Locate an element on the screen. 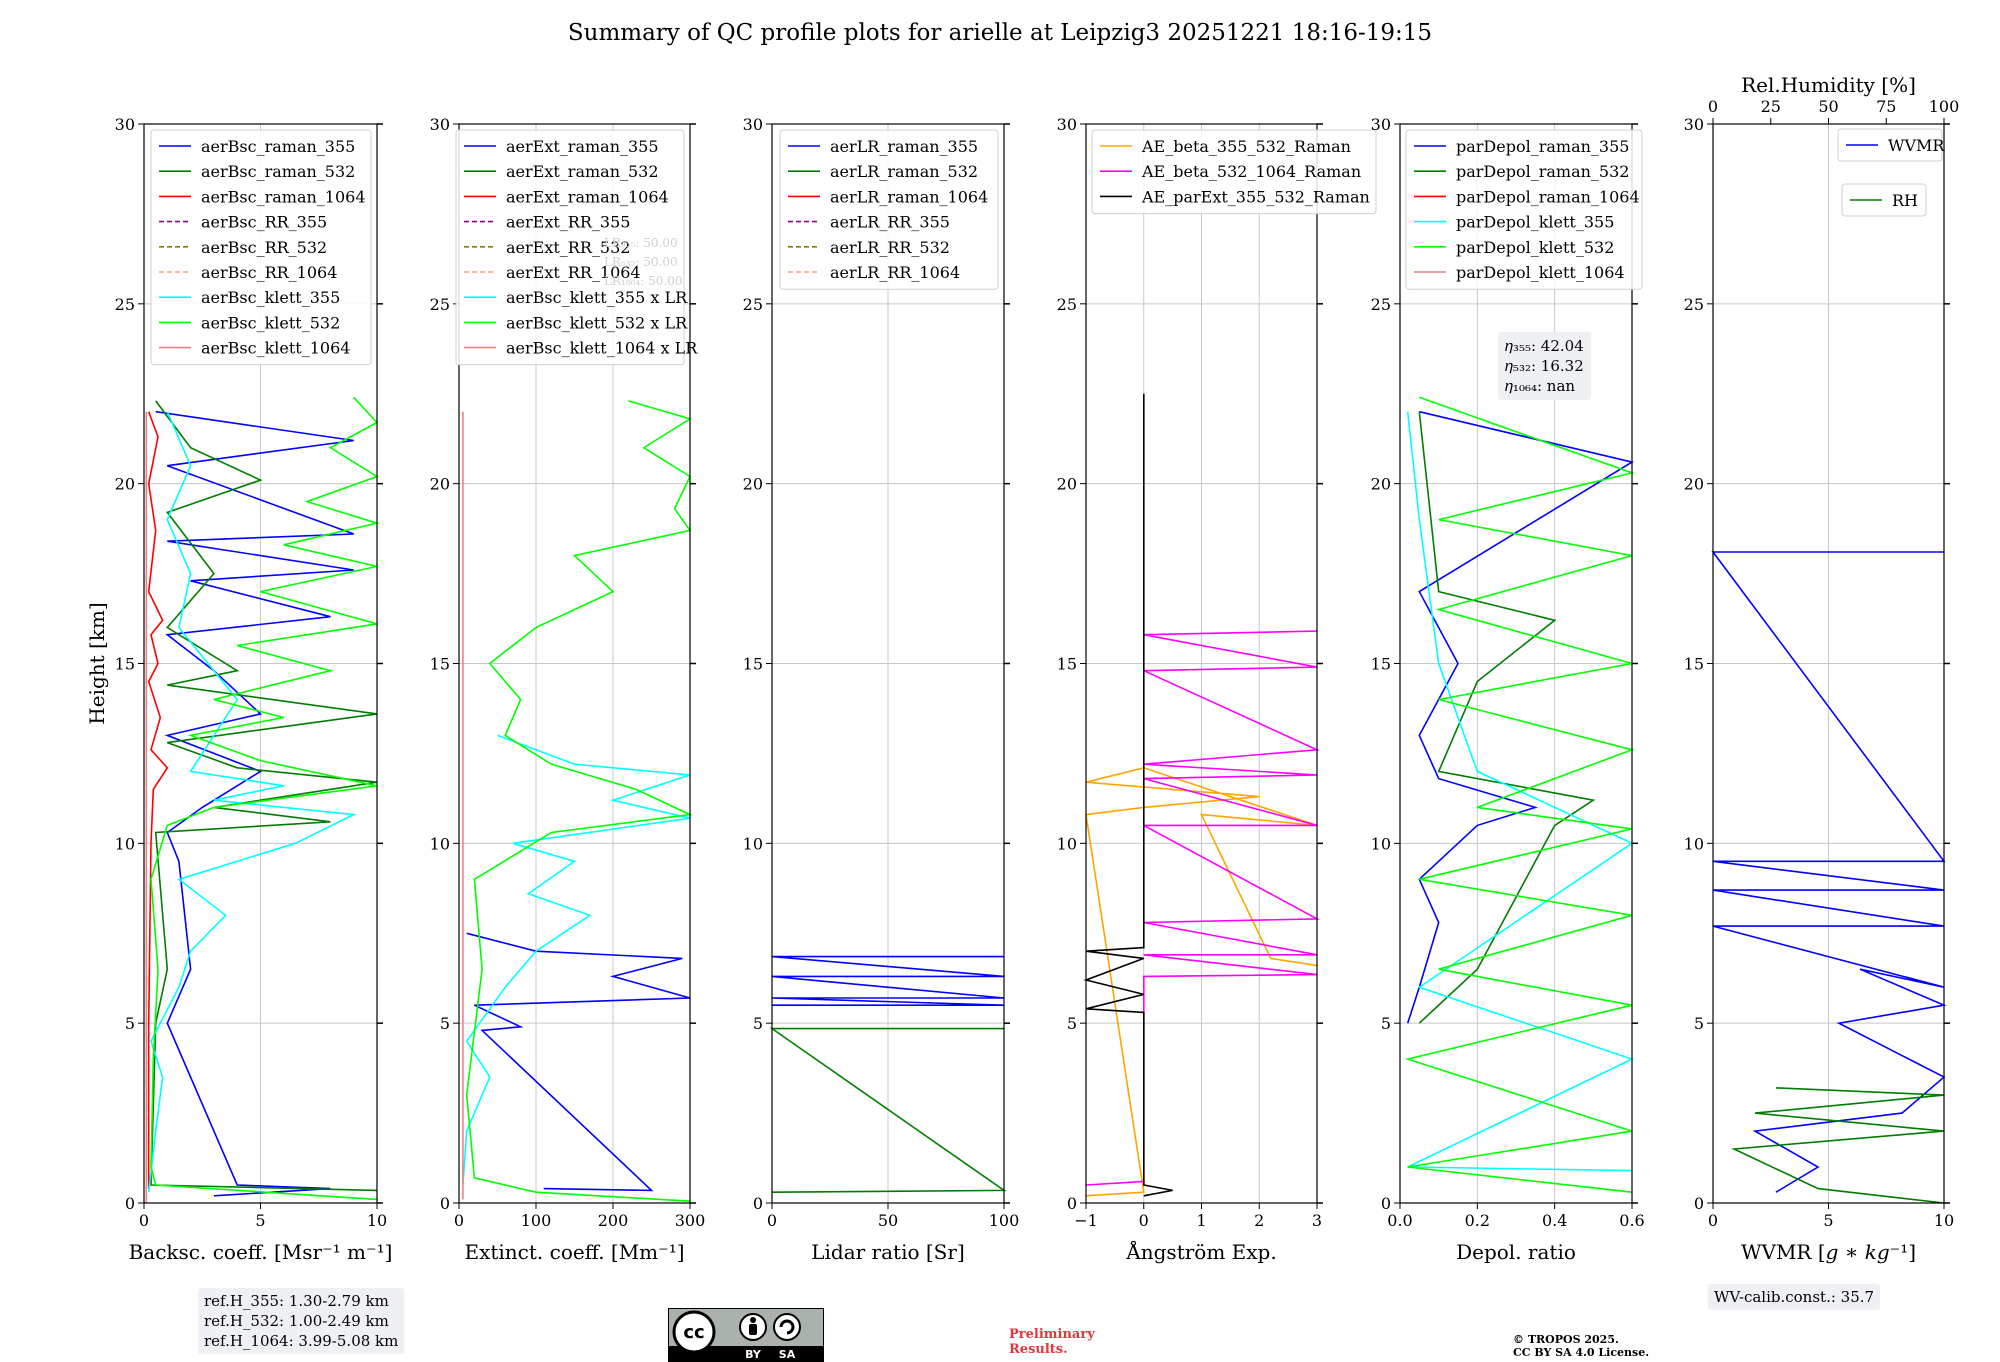  legend-label-aerbsc-raman-355: aerBsc_raman_355 is located at coordinates (278, 146).